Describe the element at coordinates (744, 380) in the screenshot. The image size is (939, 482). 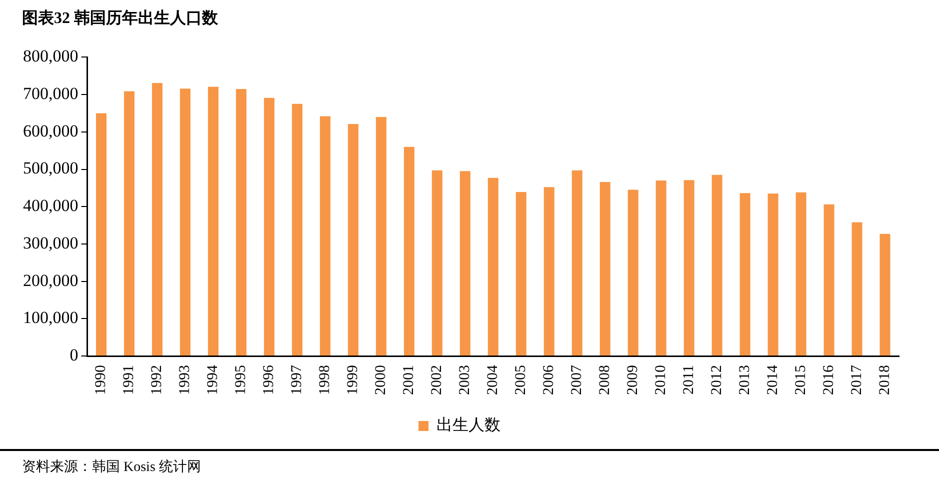
I see `x-tick-label: 2013` at that location.